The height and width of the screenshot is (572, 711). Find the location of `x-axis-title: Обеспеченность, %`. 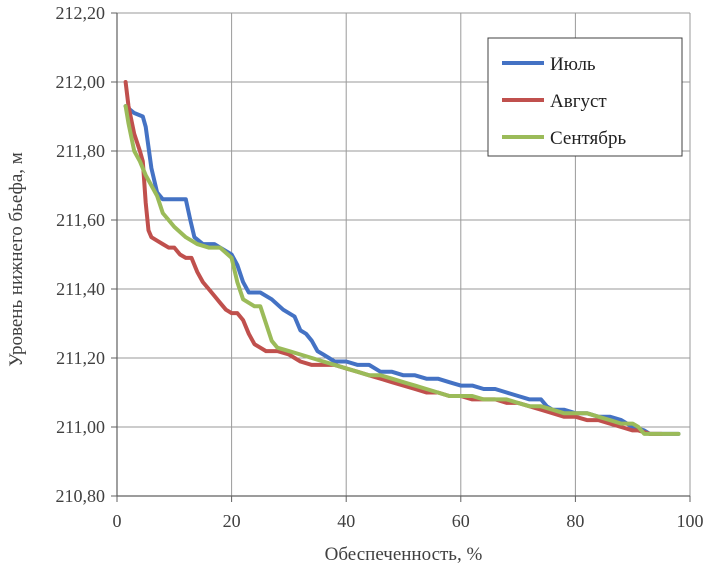

x-axis-title: Обеспеченность, % is located at coordinates (404, 554).